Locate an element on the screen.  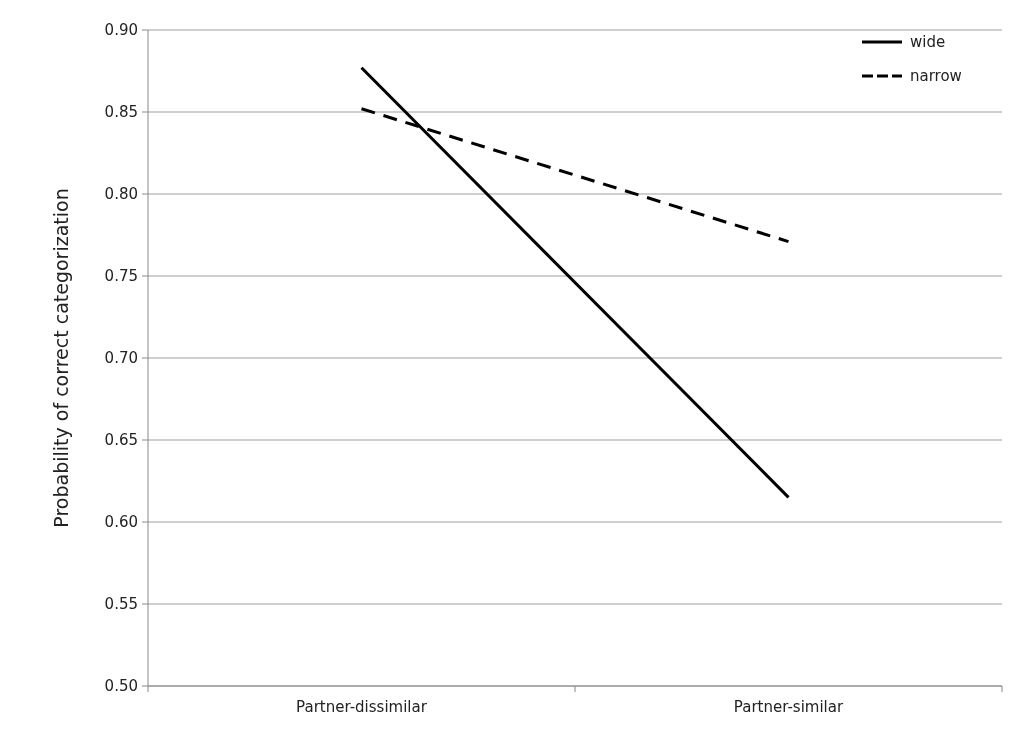
y-axis-title: Probability of correct categorization is located at coordinates (61, 358).